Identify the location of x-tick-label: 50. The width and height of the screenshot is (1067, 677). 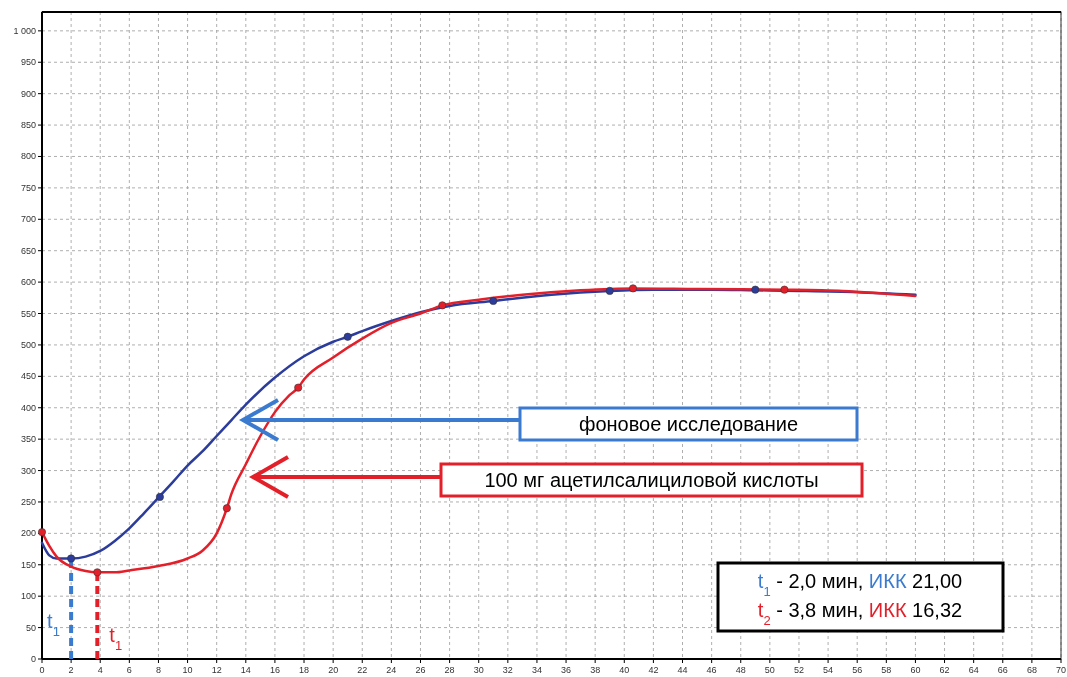
(769, 670).